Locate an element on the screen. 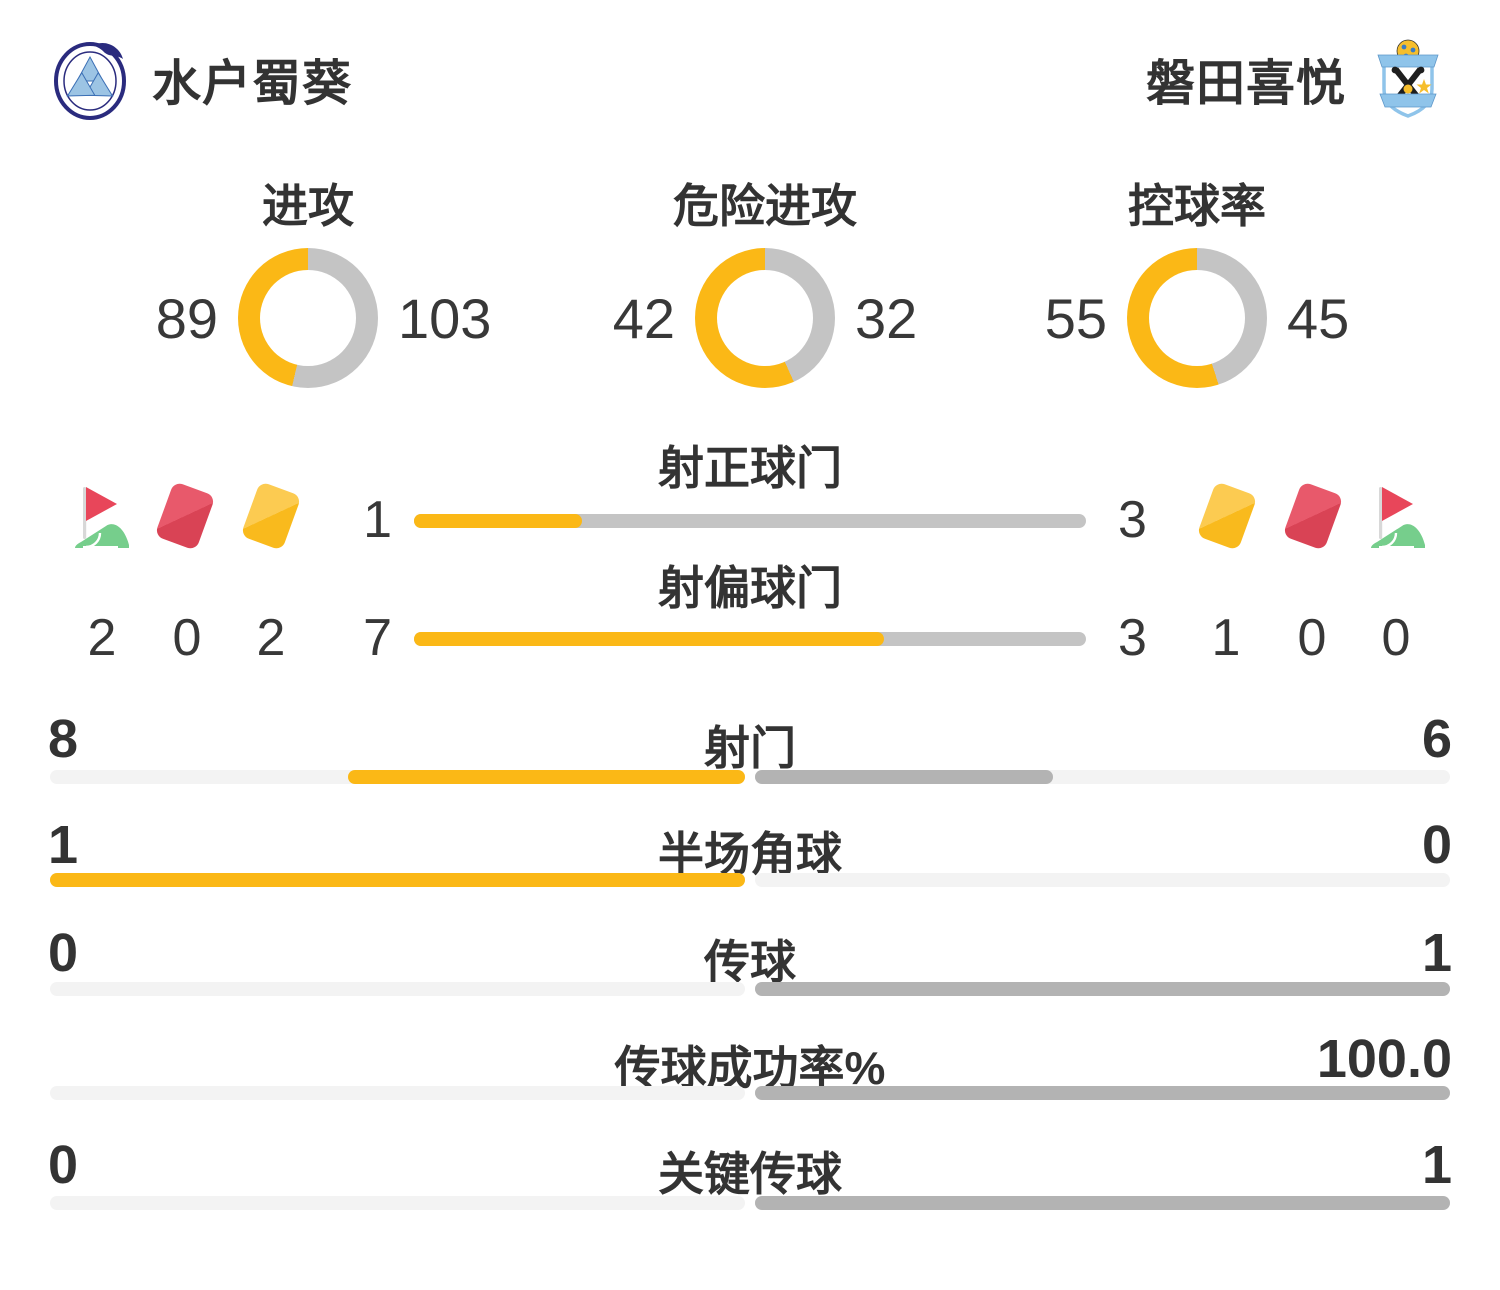 This screenshot has width=1500, height=1290. donut-title-attacks: 进攻 is located at coordinates (308, 206).